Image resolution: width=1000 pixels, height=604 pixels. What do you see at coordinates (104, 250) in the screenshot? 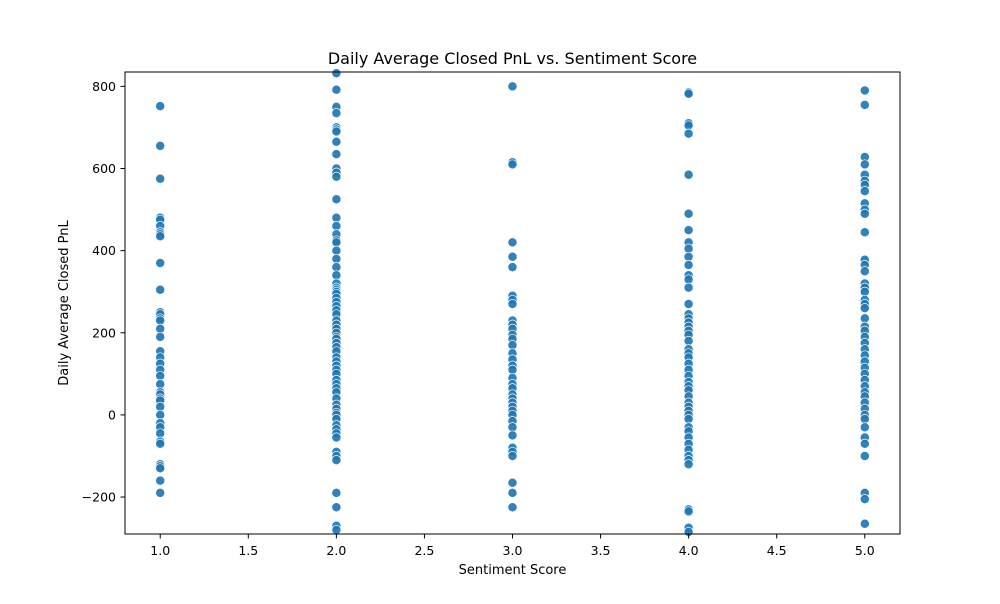
I see `y-tick-label: 400` at bounding box center [104, 250].